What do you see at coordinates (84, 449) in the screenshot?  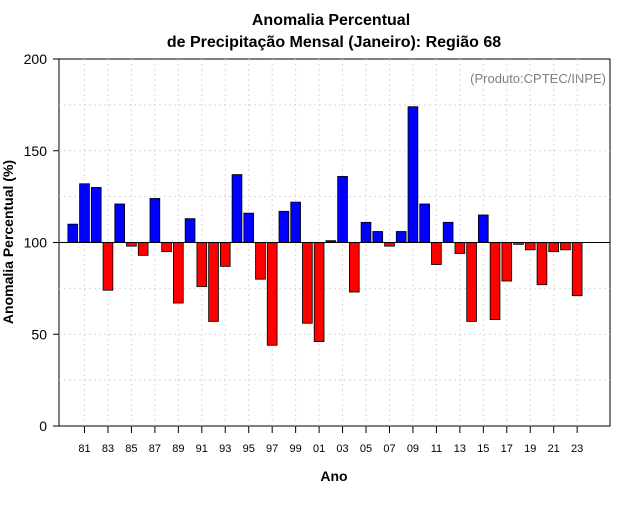 I see `x-tick-label: 81` at bounding box center [84, 449].